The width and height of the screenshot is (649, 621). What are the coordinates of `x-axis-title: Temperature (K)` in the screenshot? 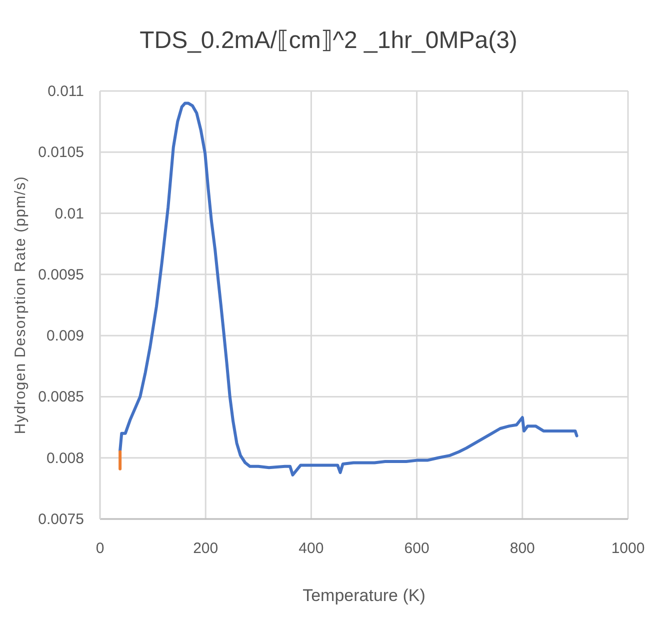 It's located at (364, 595).